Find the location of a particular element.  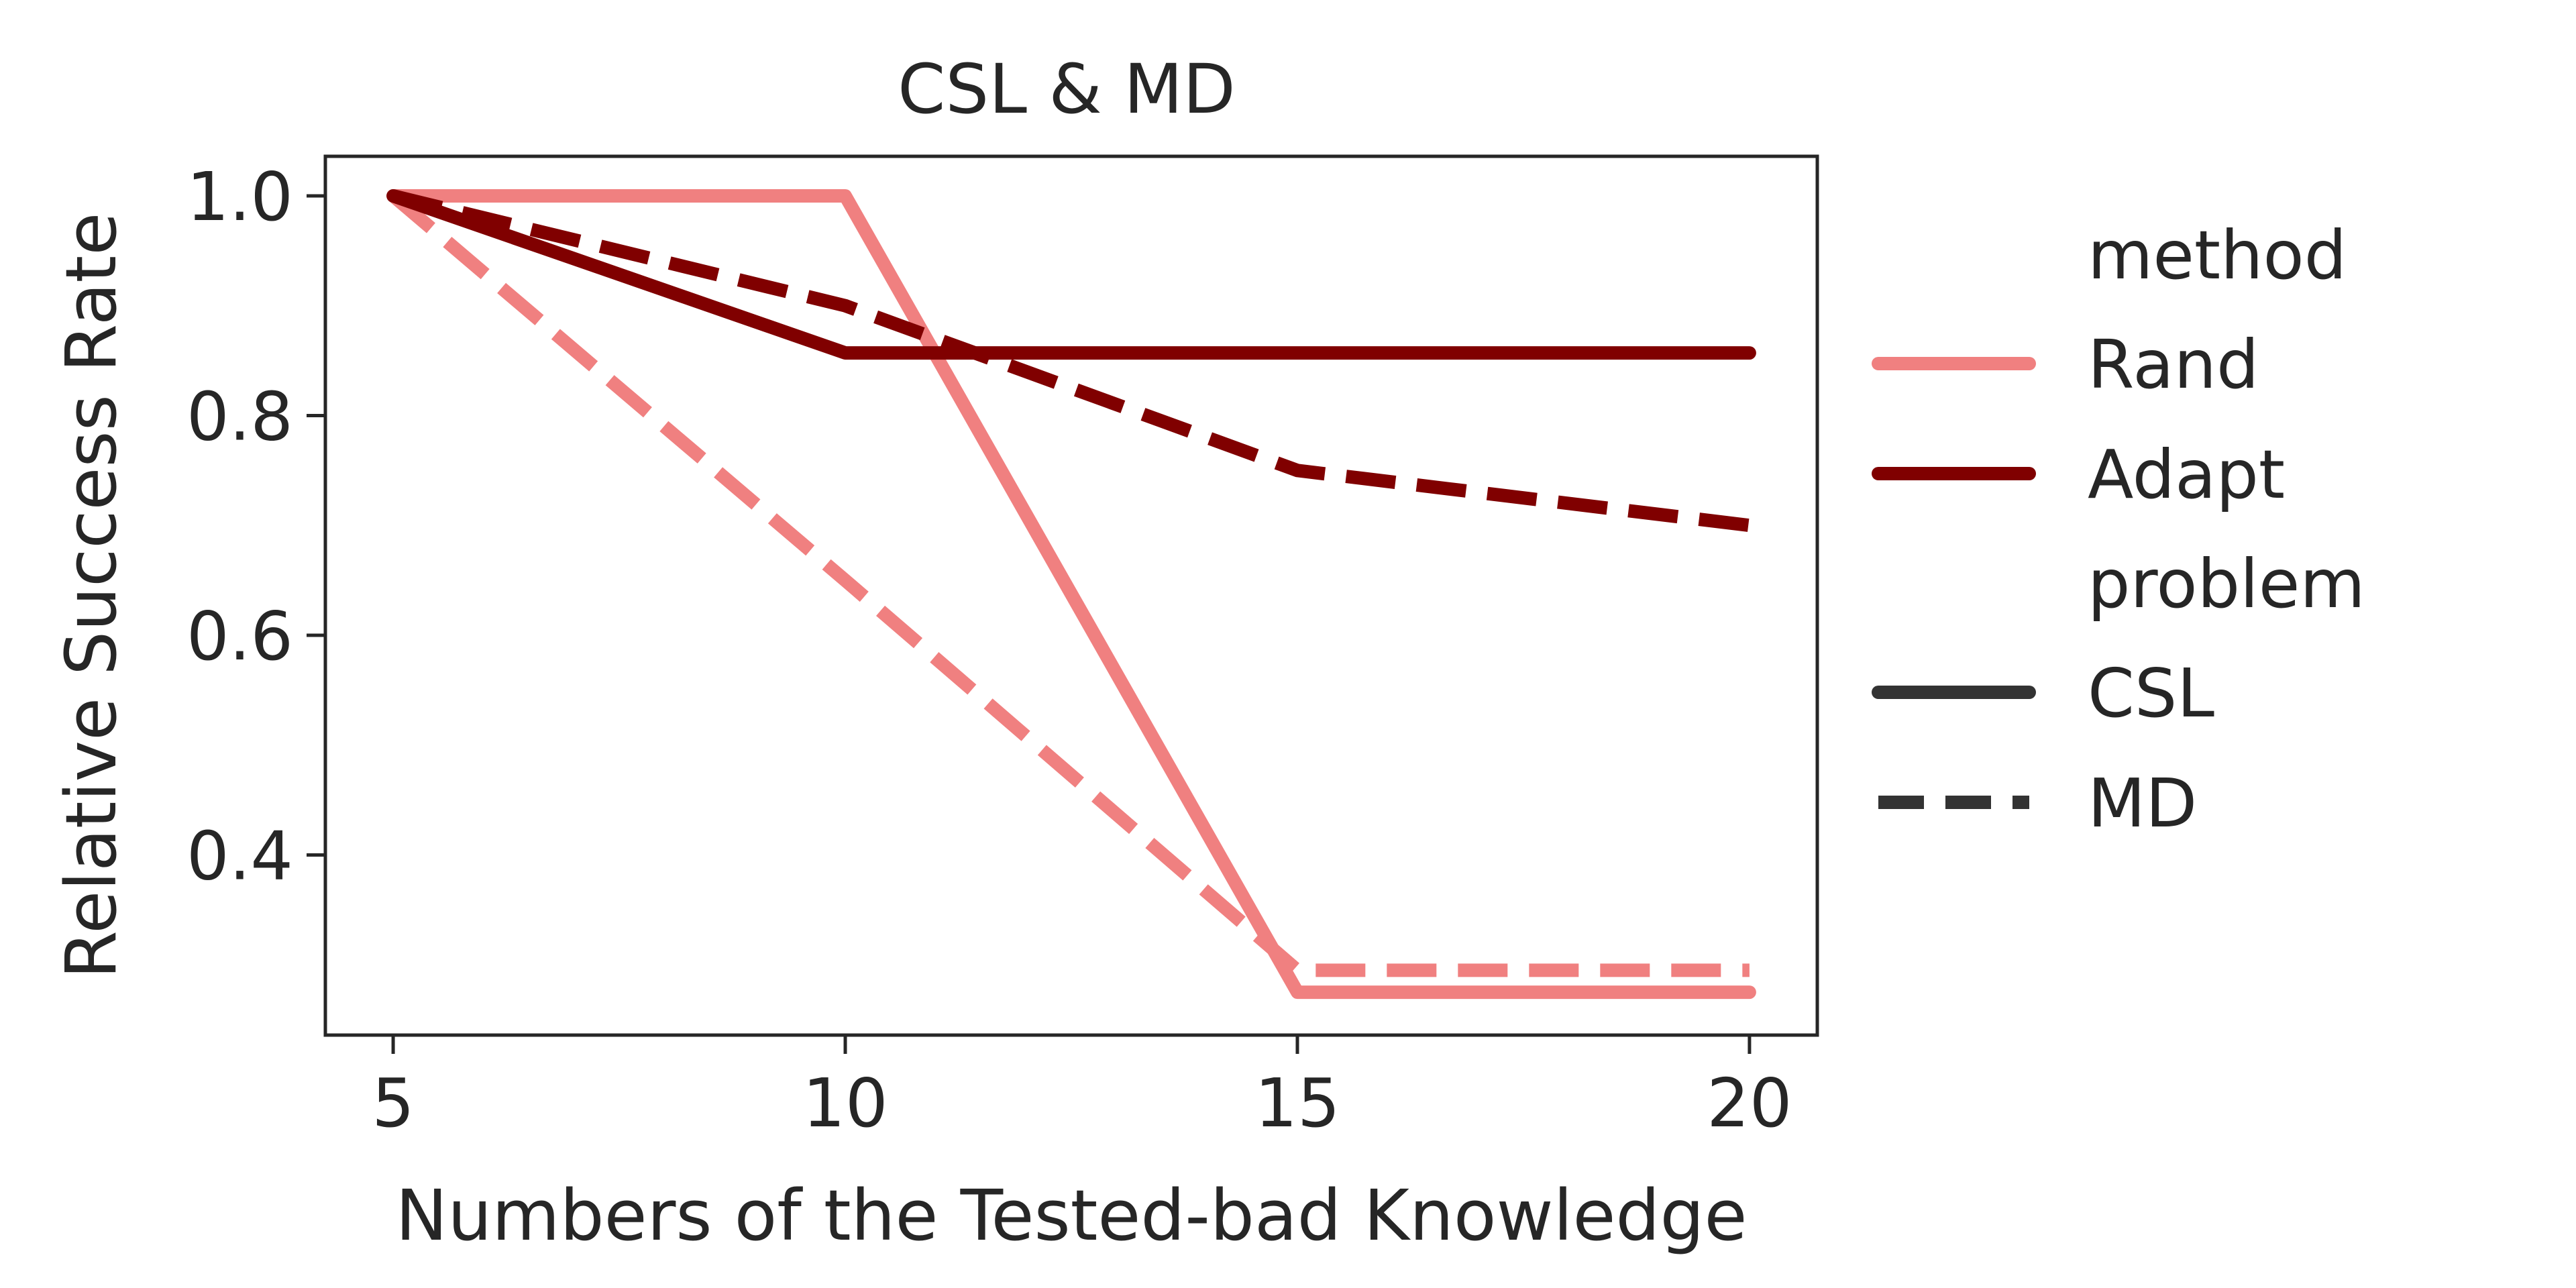

x-tick-label: 5 is located at coordinates (393, 1103).